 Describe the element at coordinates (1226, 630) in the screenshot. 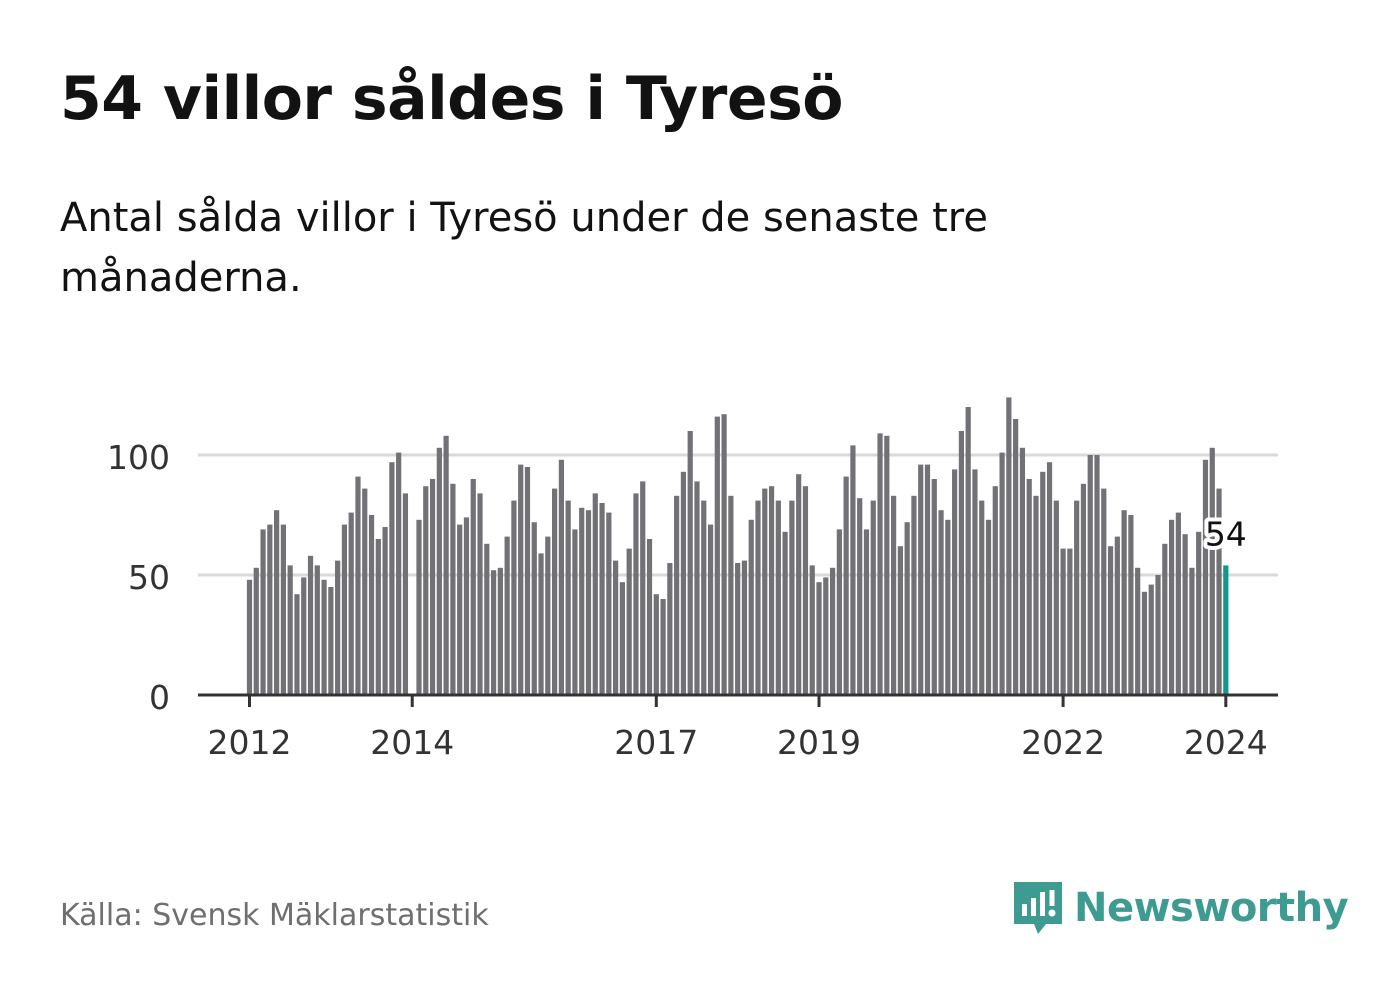

I see `highlight-bar` at that location.